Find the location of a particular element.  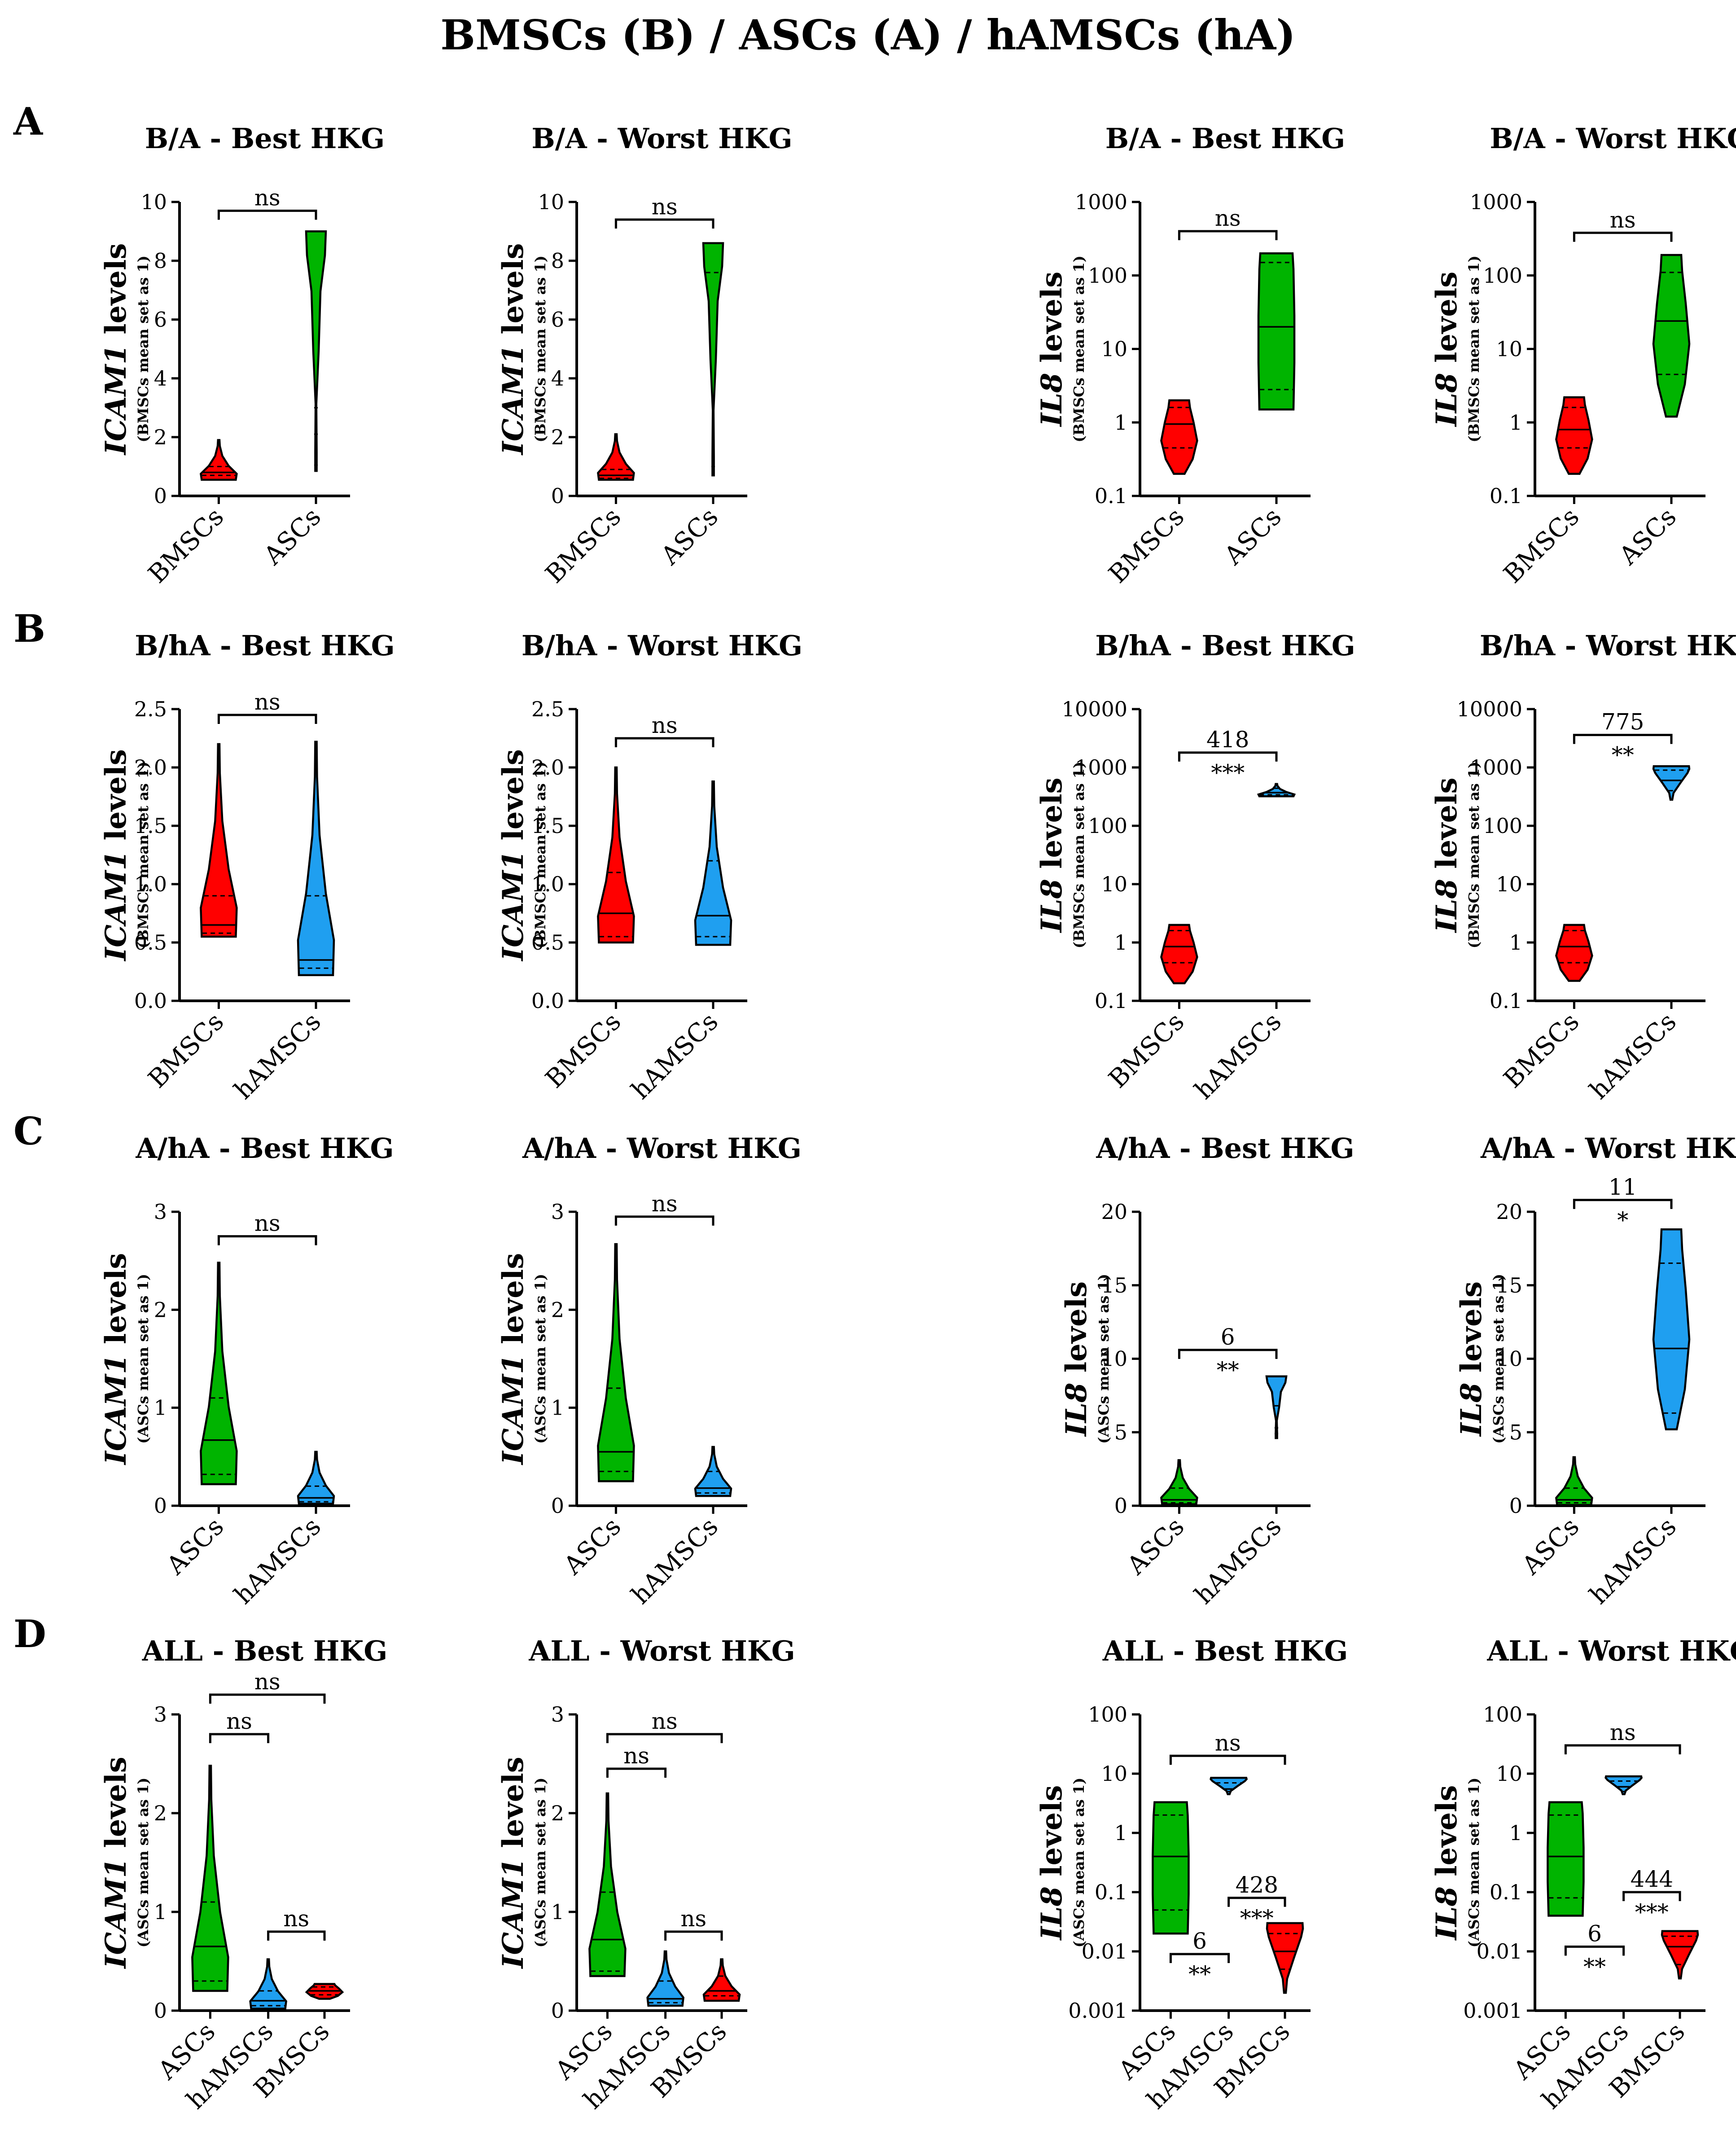

chart-13-violin-hamscs is located at coordinates (268, 1984).